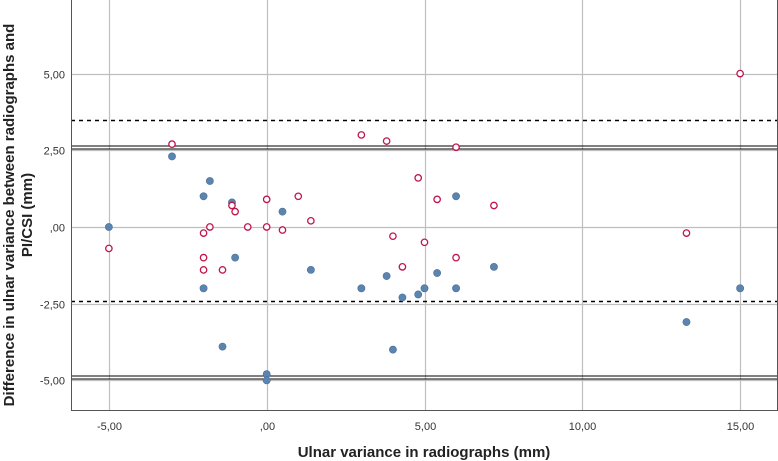 The width and height of the screenshot is (778, 461). Describe the element at coordinates (583, 427) in the screenshot. I see `x-tick-label: 10,00` at that location.